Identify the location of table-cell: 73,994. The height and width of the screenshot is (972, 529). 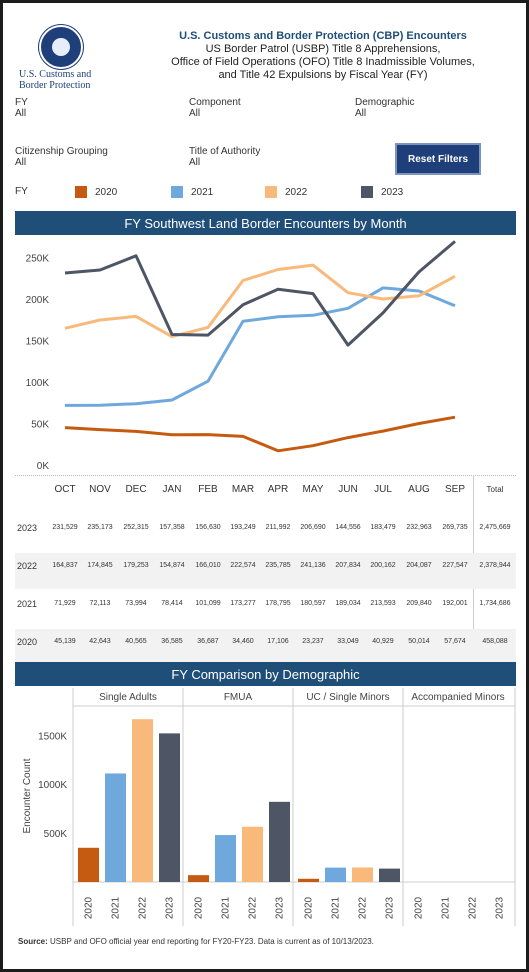
(136, 603).